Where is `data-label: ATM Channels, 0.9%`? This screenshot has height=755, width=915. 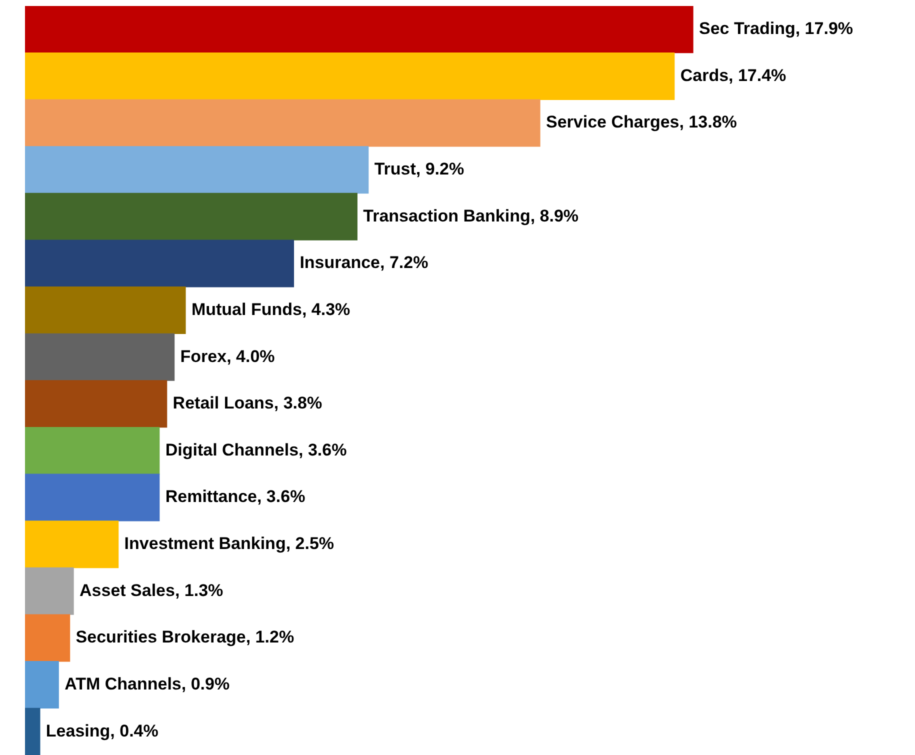 data-label: ATM Channels, 0.9% is located at coordinates (147, 684).